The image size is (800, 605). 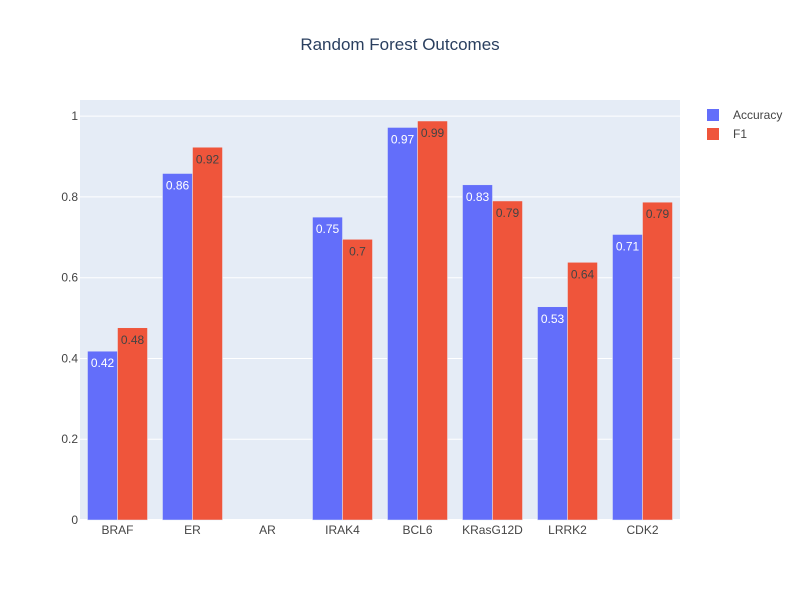 What do you see at coordinates (177, 347) in the screenshot?
I see `bar-accuracy-er` at bounding box center [177, 347].